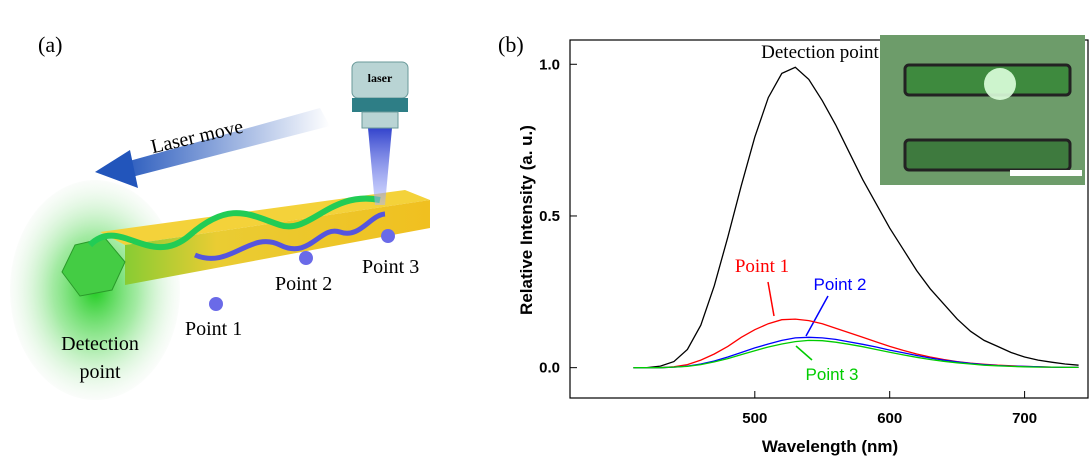 The height and width of the screenshot is (459, 1089). Describe the element at coordinates (526, 220) in the screenshot. I see `y-axis-label: Relative Intensity (a. u.)` at that location.